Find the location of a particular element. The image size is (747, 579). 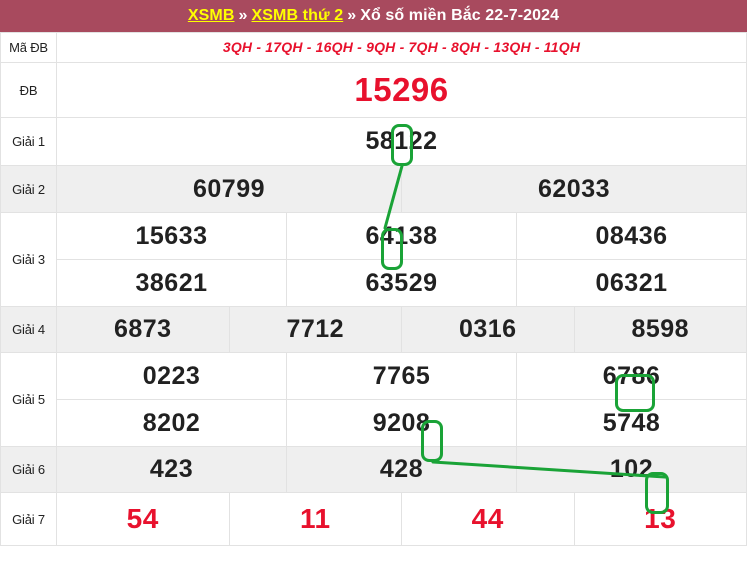

prize-number-g4-1: 6873 is located at coordinates (142, 329).